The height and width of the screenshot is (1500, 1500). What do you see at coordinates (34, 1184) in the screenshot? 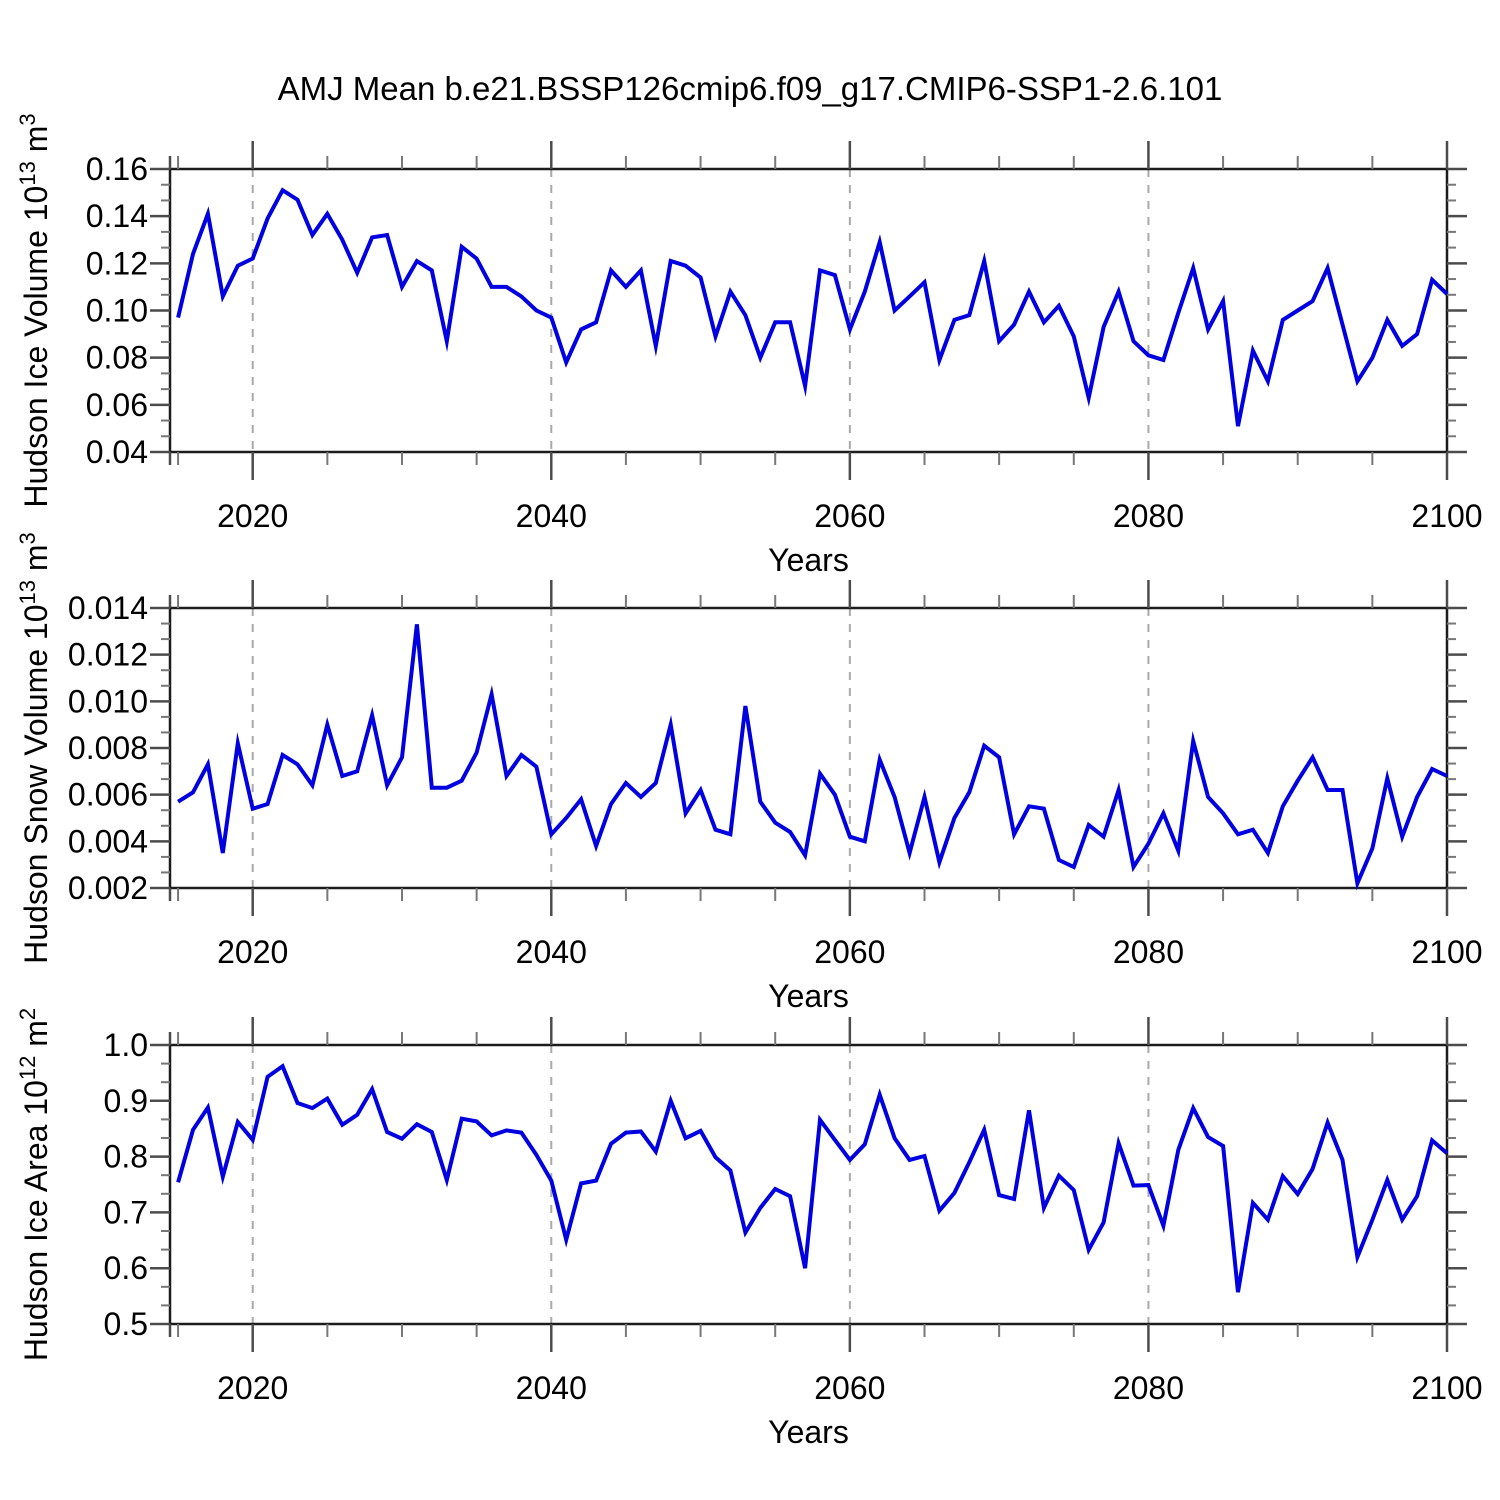
I see `y-axis-title: Hudson Ice Area 1012 m2` at bounding box center [34, 1184].